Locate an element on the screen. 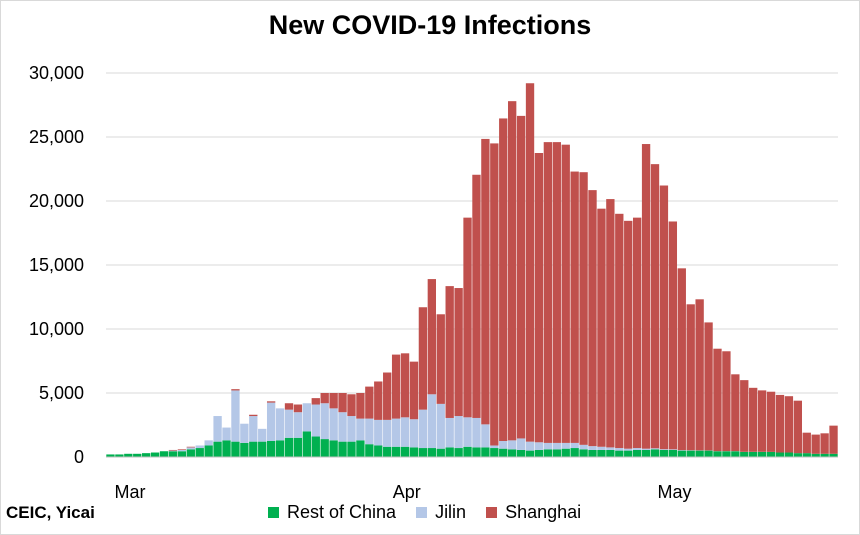 The height and width of the screenshot is (535, 860). legend-item-rest-of-china: Rest of China is located at coordinates (332, 512).